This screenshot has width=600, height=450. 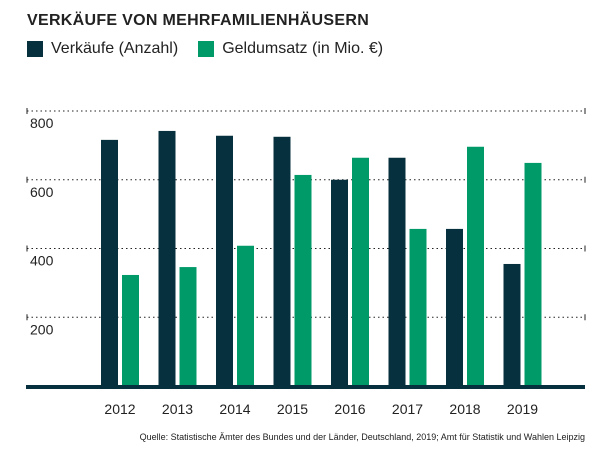 What do you see at coordinates (360, 271) in the screenshot?
I see `bar-geldumsatz-2016` at bounding box center [360, 271].